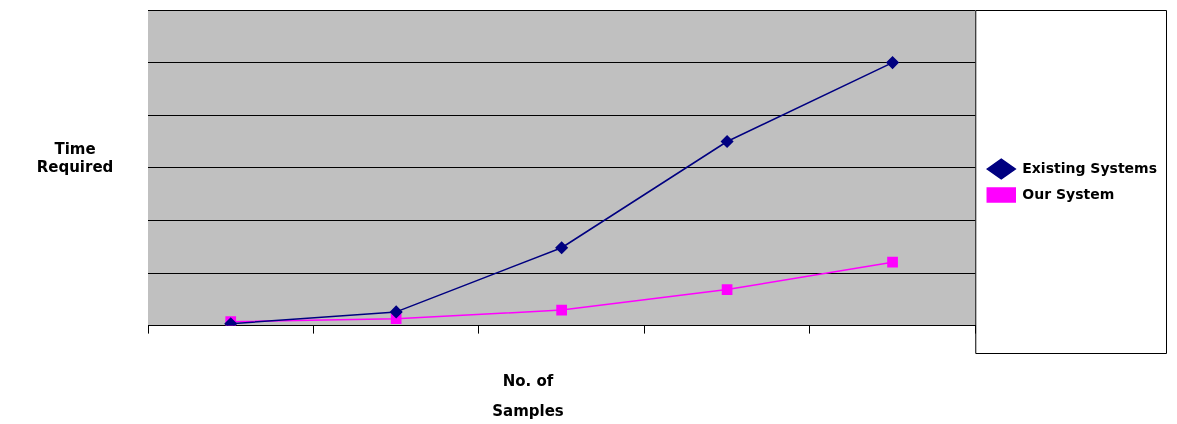  Describe the element at coordinates (528, 396) in the screenshot. I see `x-axis-title: No. of Samples` at that location.